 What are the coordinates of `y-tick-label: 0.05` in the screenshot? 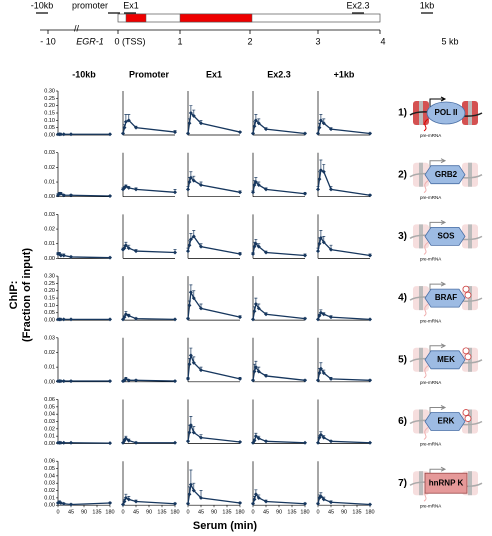 It's located at (49, 407).